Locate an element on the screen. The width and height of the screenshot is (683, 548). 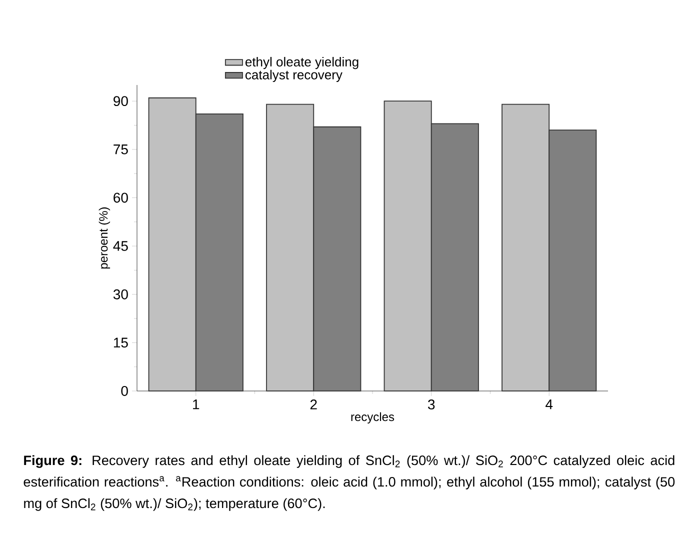
x-tick-label: 3 is located at coordinates (431, 405).